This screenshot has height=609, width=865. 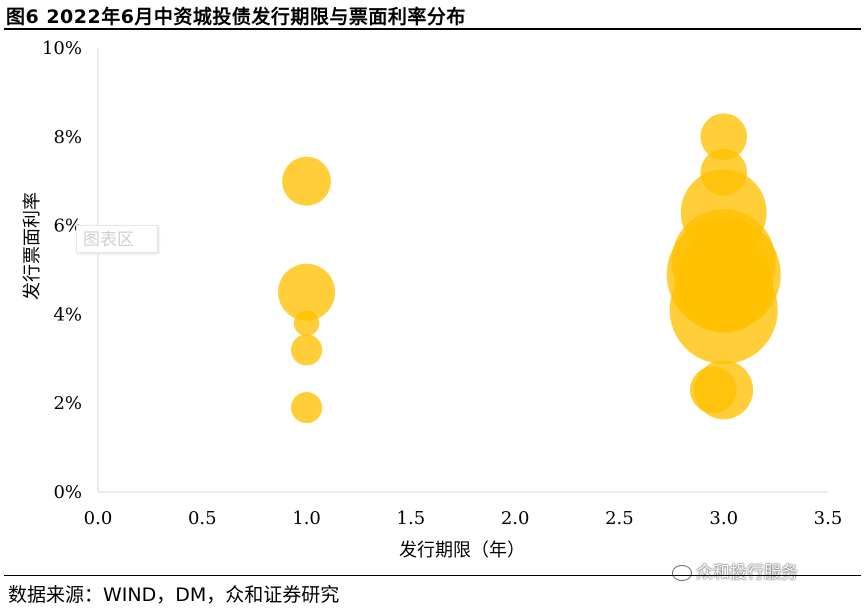 I want to click on watermark-text: 众和投行服务, so click(x=747, y=573).